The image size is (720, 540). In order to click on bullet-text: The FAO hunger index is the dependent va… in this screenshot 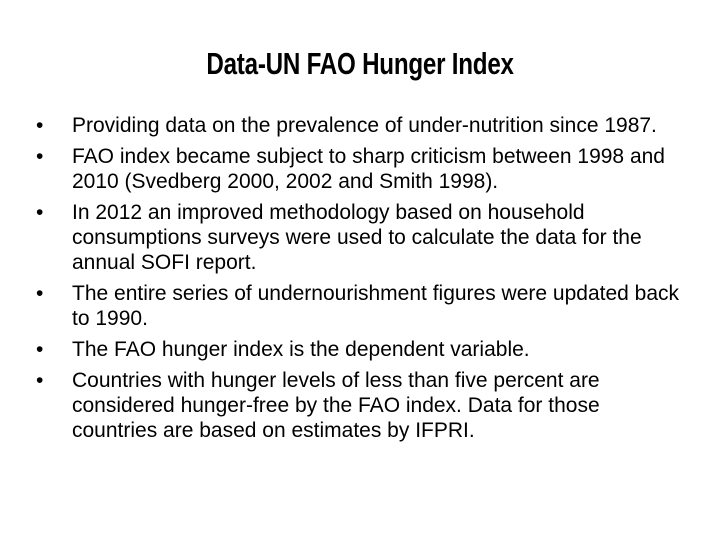, I will do `click(301, 349)`.